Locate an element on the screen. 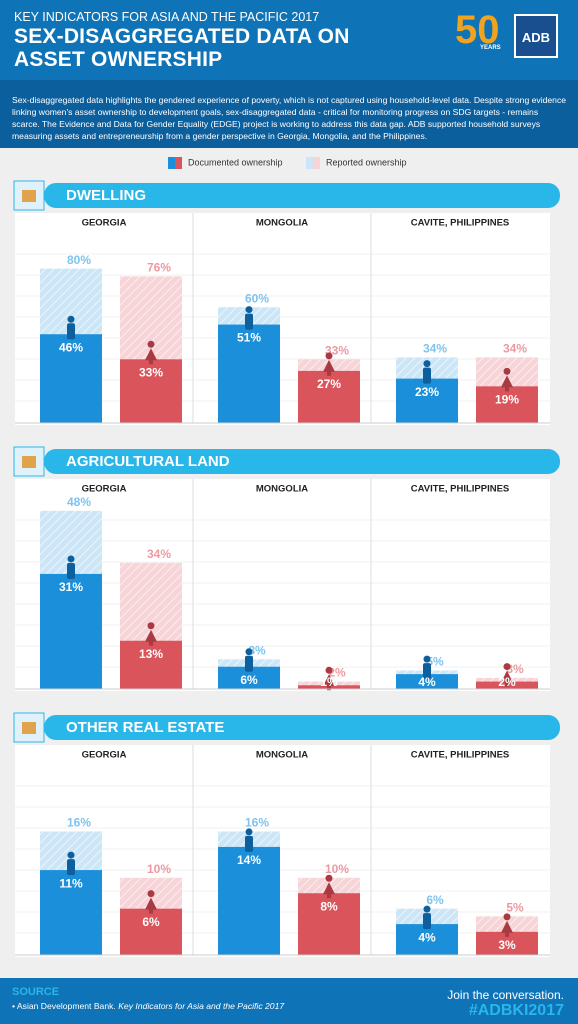  reported-label: 6% is located at coordinates (435, 900).